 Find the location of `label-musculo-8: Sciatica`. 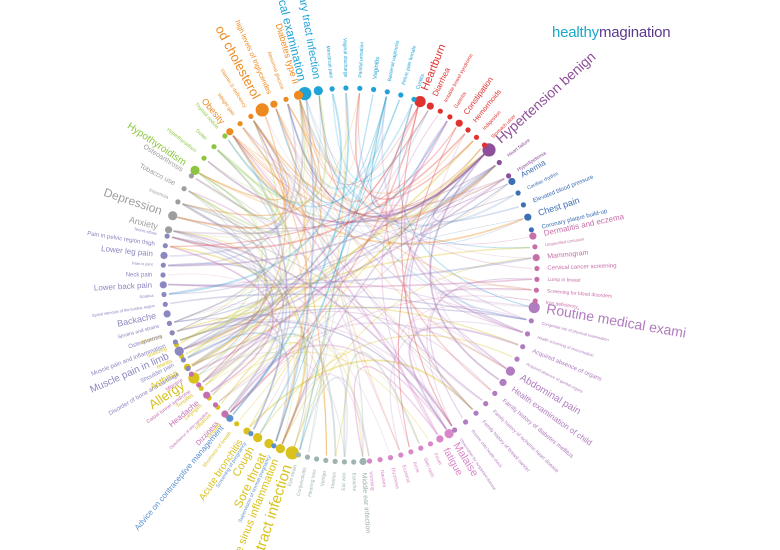

label-musculo-8: Sciatica is located at coordinates (146, 296).